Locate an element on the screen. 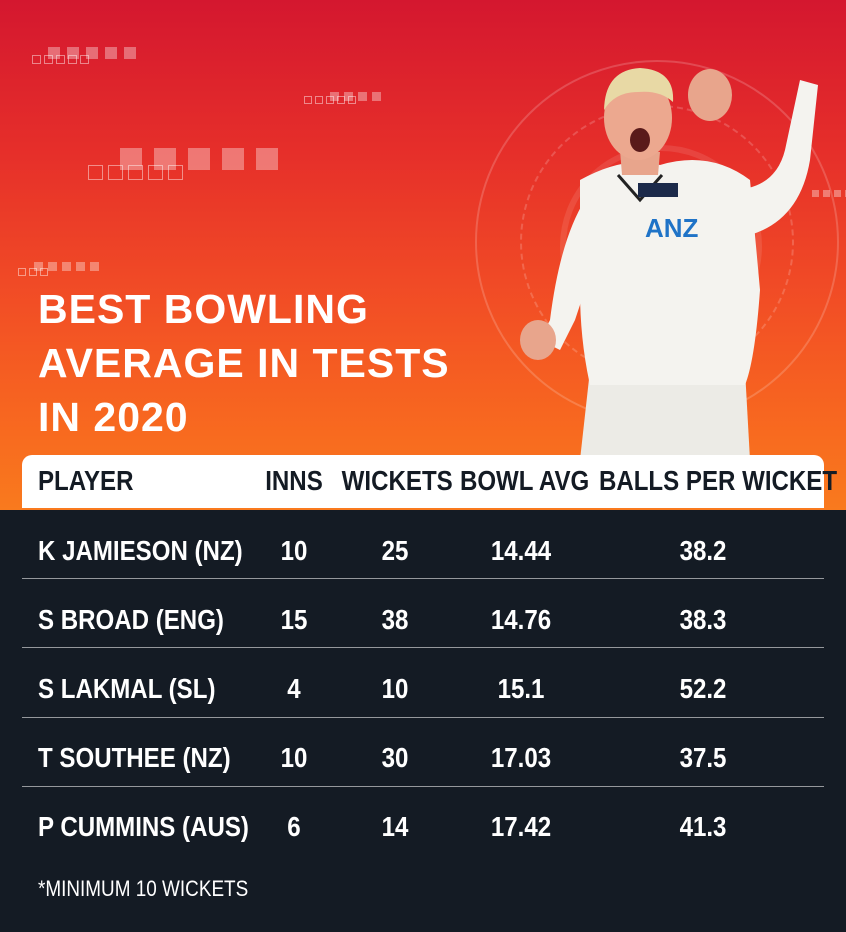  bowl-avg-value: 17.03 is located at coordinates (521, 757).